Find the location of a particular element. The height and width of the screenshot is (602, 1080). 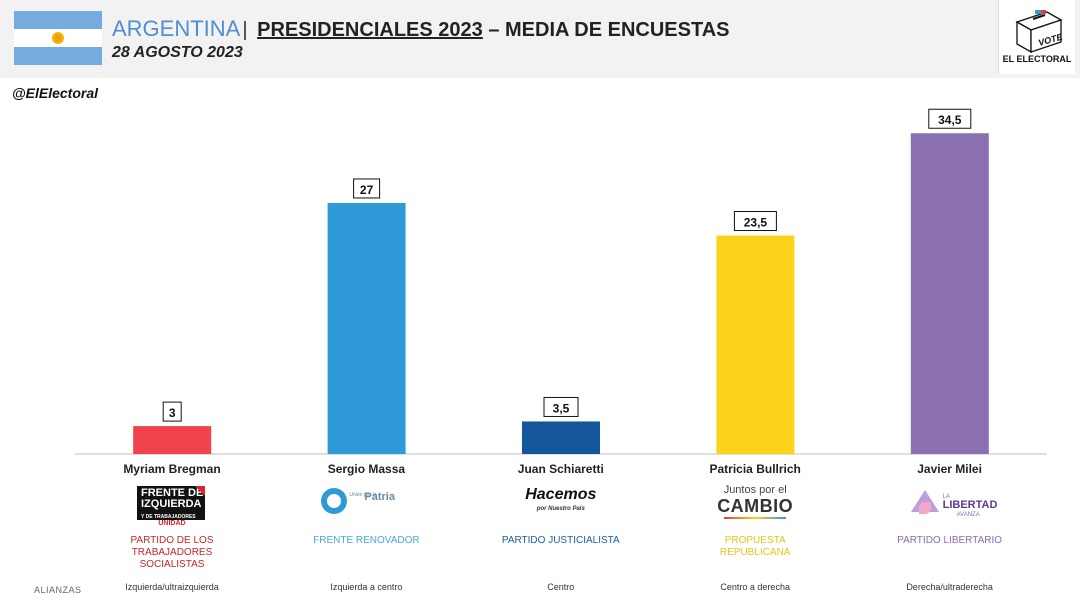

value-label-box-milei is located at coordinates (950, 118).